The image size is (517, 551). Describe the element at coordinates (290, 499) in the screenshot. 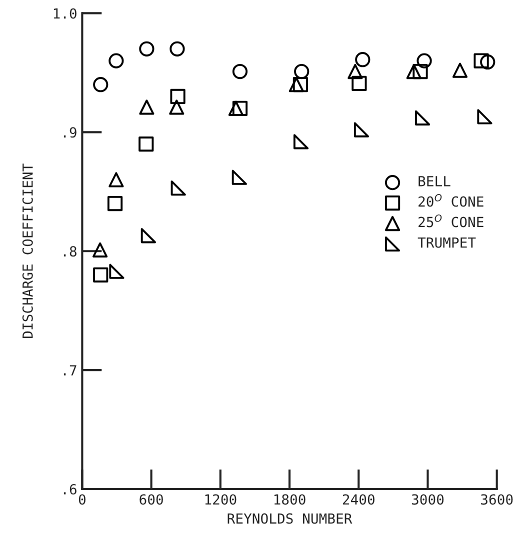

I see `x-tick-label: 1800` at that location.